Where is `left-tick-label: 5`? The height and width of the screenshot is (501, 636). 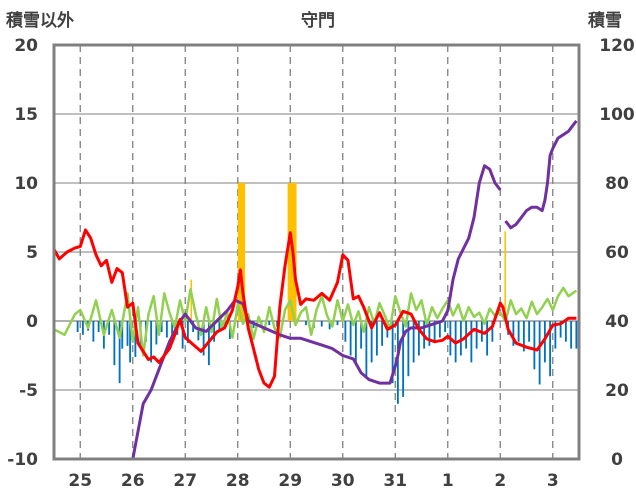
left-tick-label: 5 is located at coordinates (32, 253).